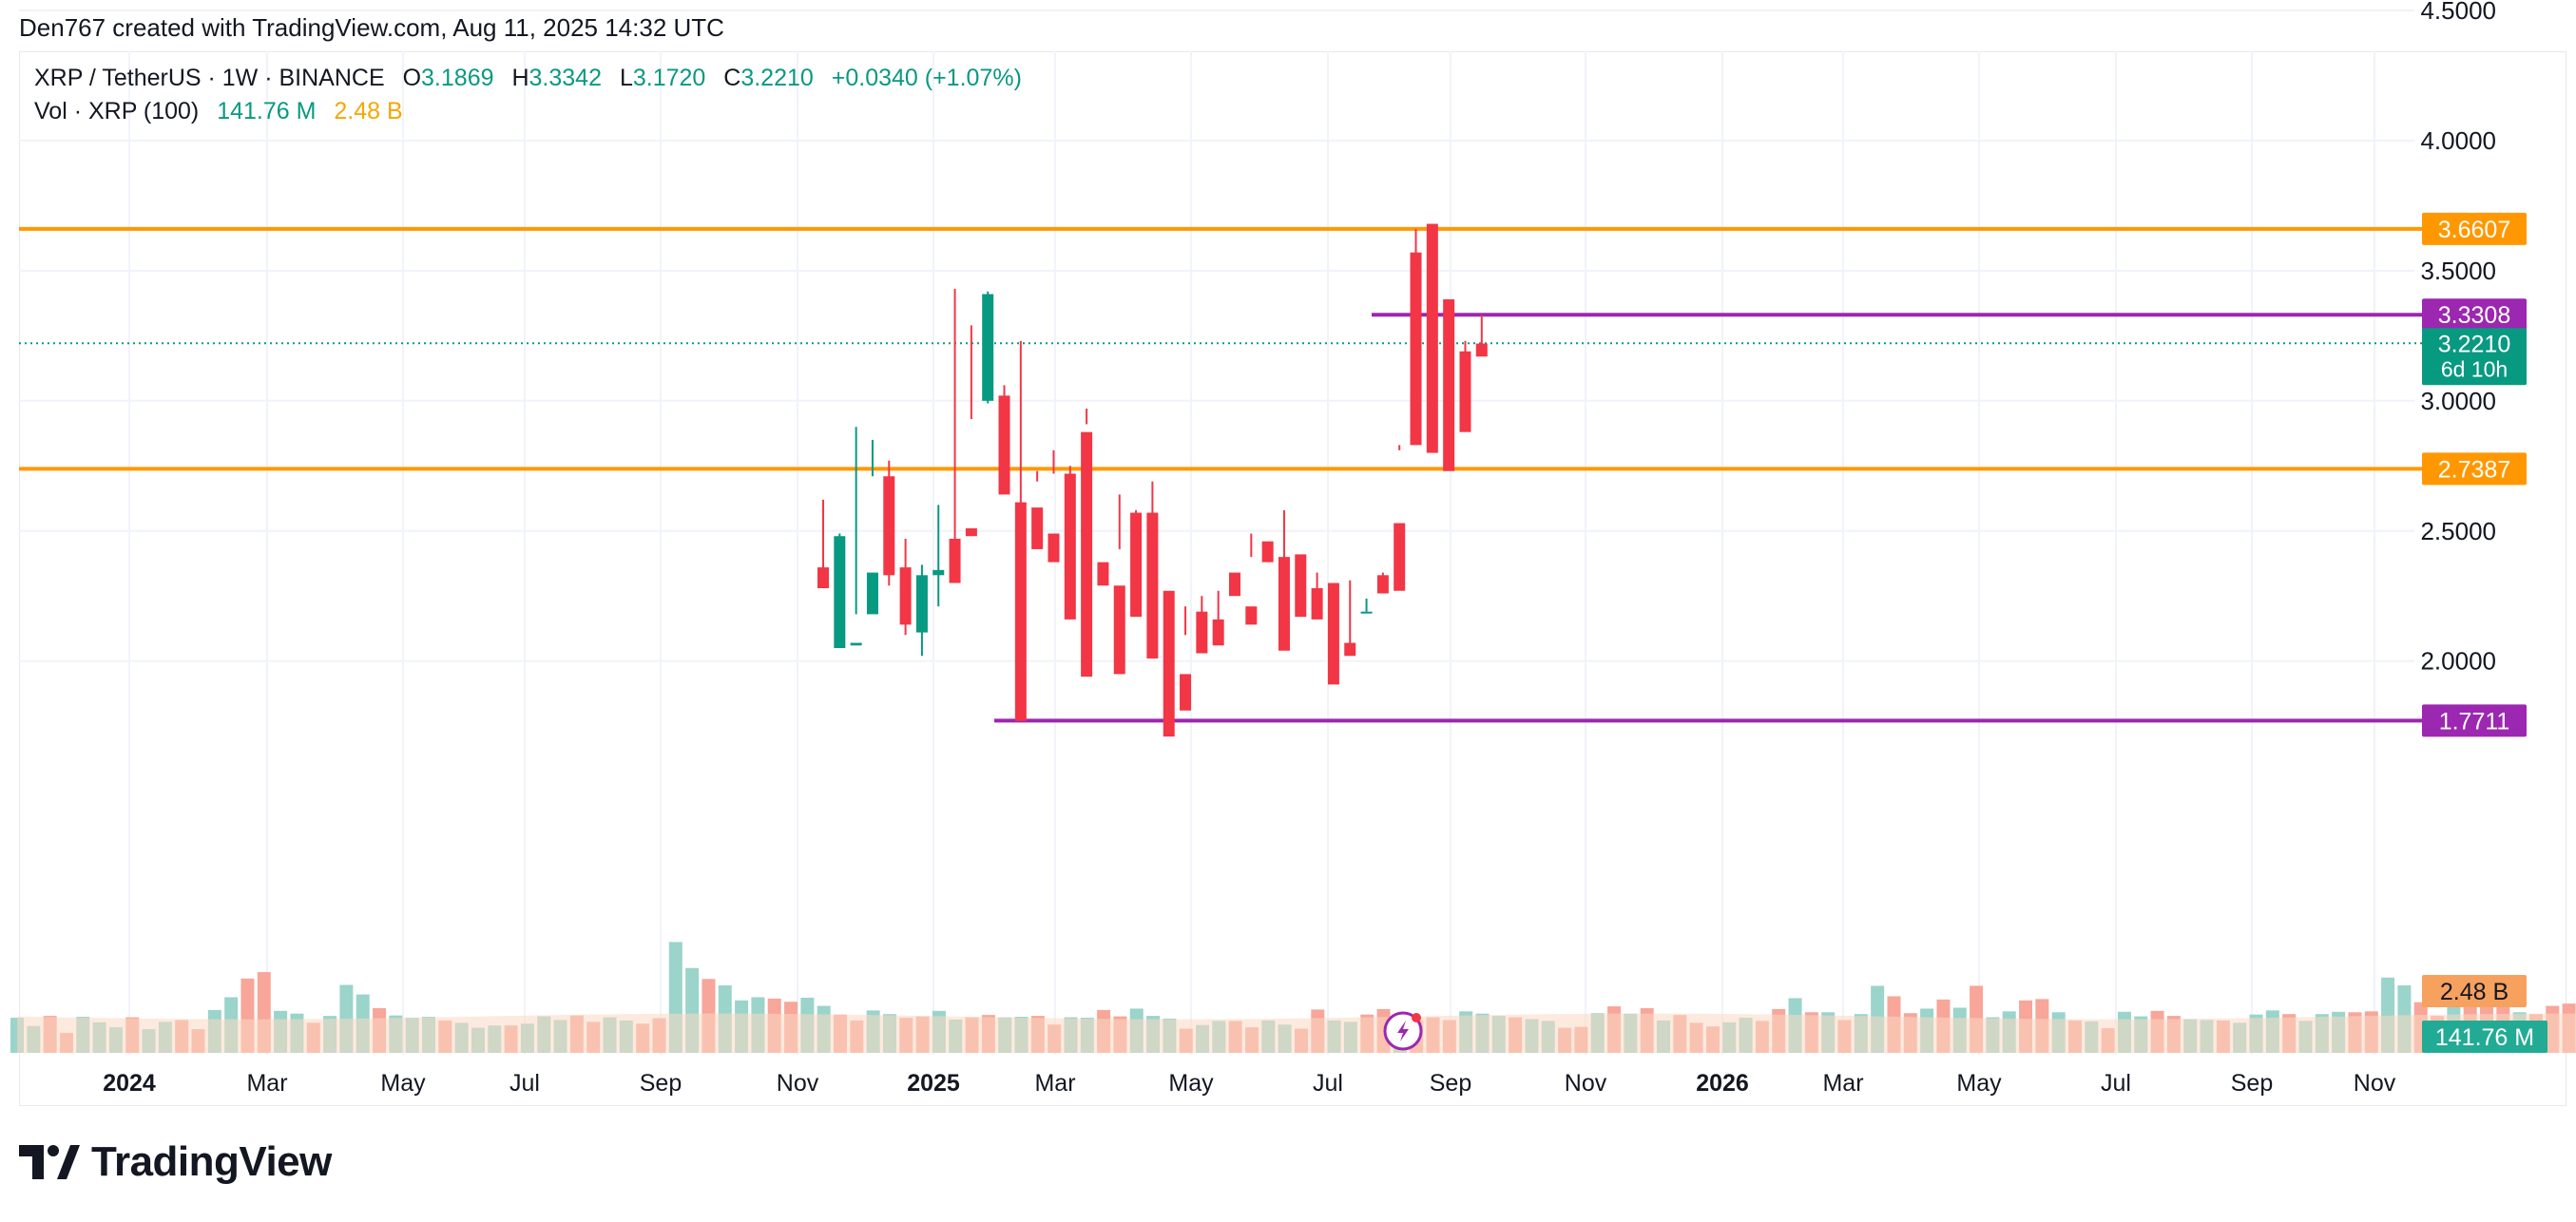  What do you see at coordinates (933, 1083) in the screenshot?
I see `x-tick-label: 2025` at bounding box center [933, 1083].